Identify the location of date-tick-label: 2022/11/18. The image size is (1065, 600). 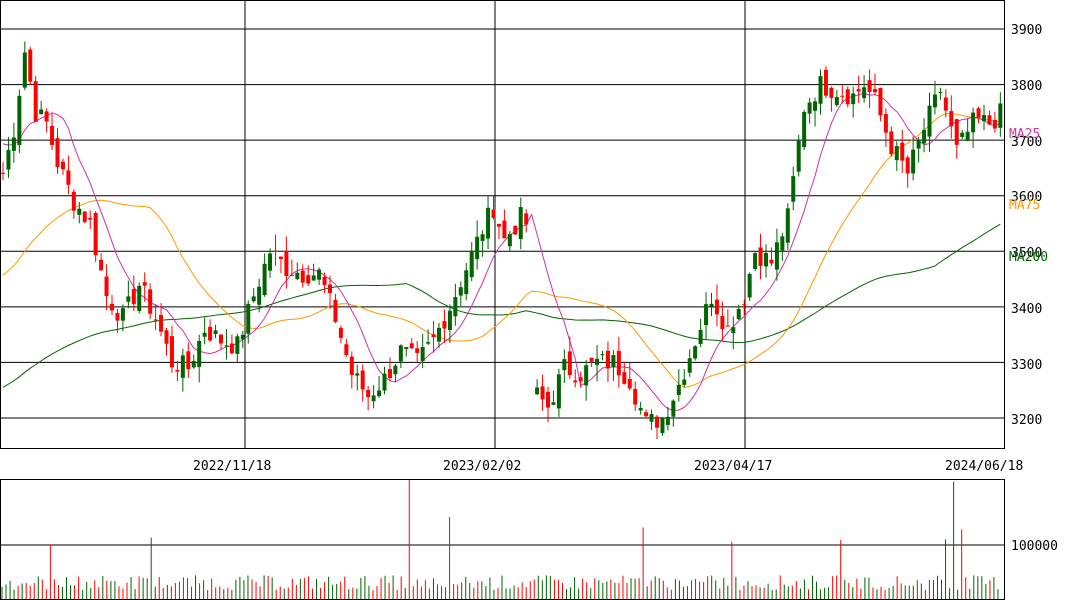
(232, 466).